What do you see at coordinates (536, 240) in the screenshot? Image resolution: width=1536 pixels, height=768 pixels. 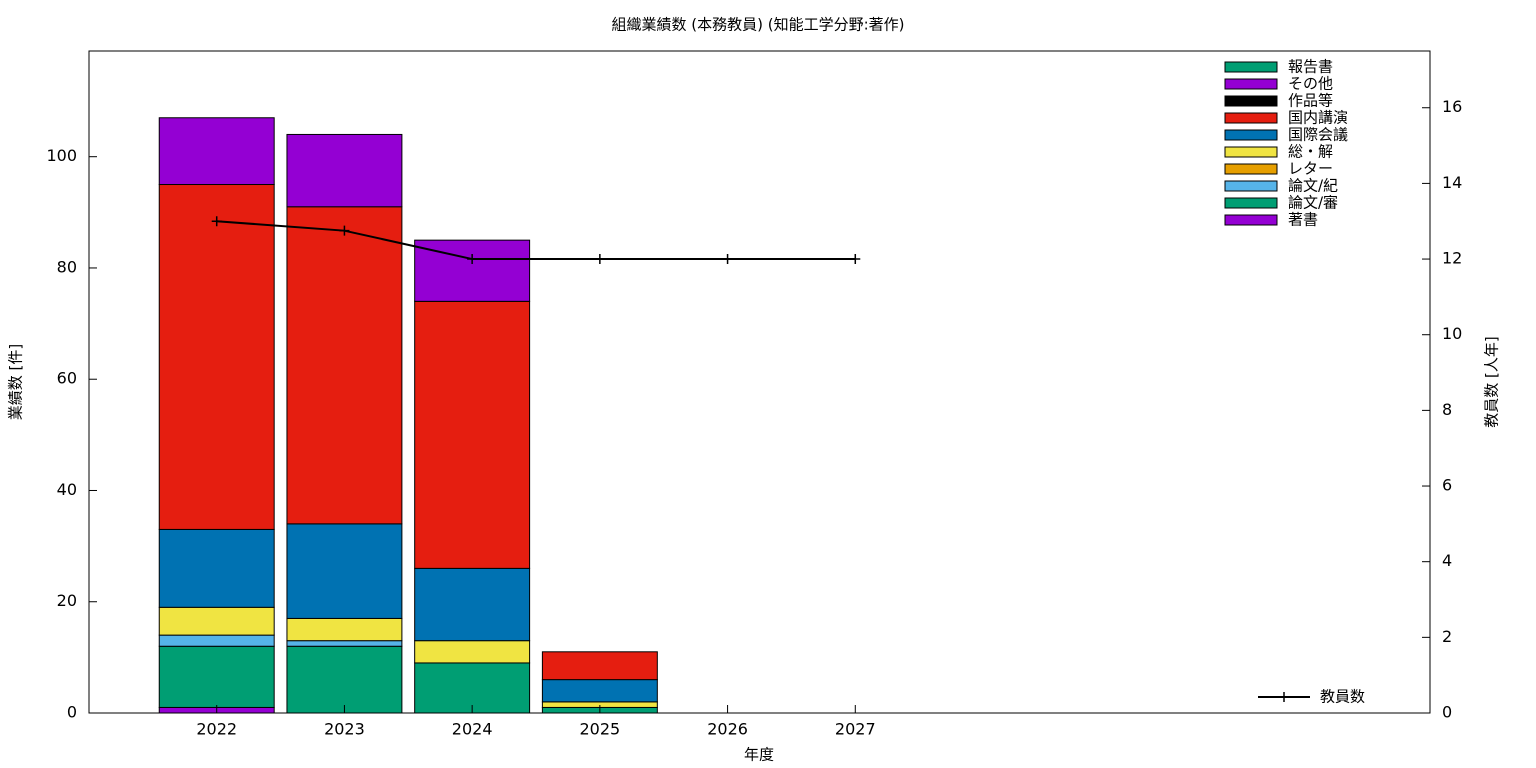 I see `line` at bounding box center [536, 240].